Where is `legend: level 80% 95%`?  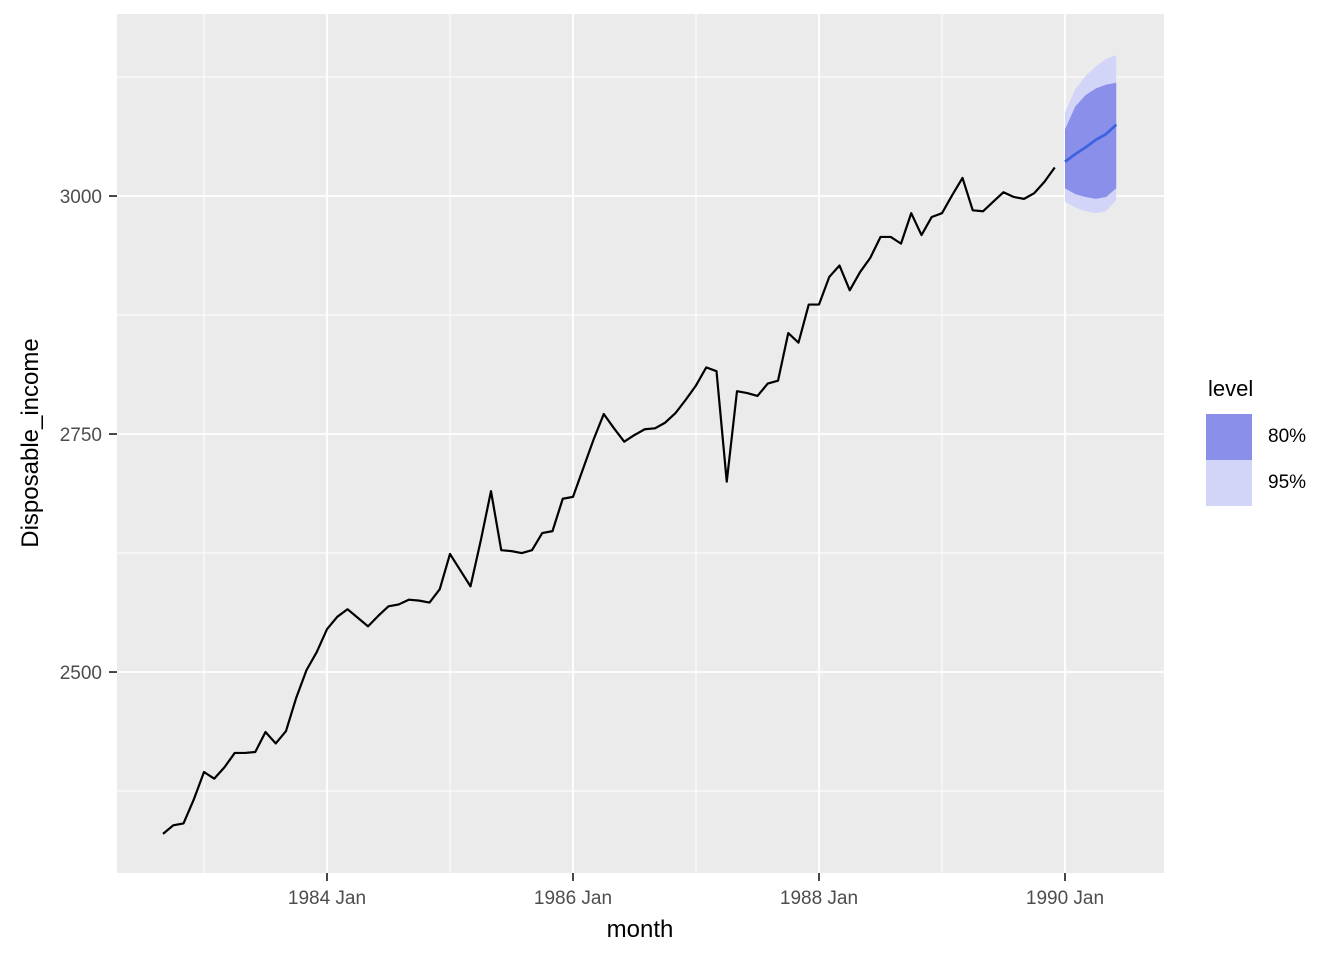
legend: level 80% 95% is located at coordinates (1256, 441).